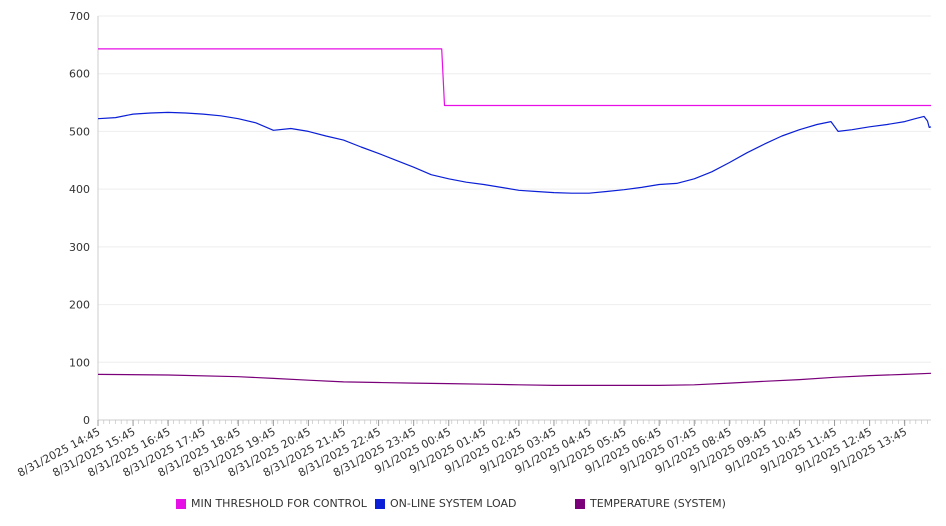 The height and width of the screenshot is (526, 946). I want to click on legend-swatch-min-threshold, so click(181, 503).